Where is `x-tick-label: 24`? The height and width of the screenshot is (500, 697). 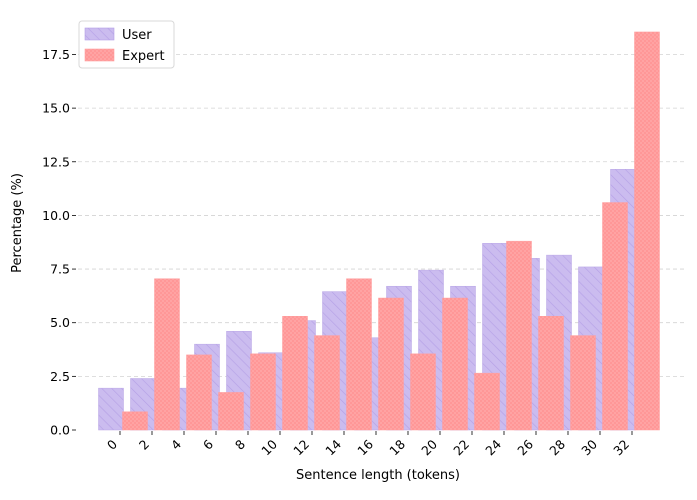
x-tick-label: 24 is located at coordinates (493, 447).